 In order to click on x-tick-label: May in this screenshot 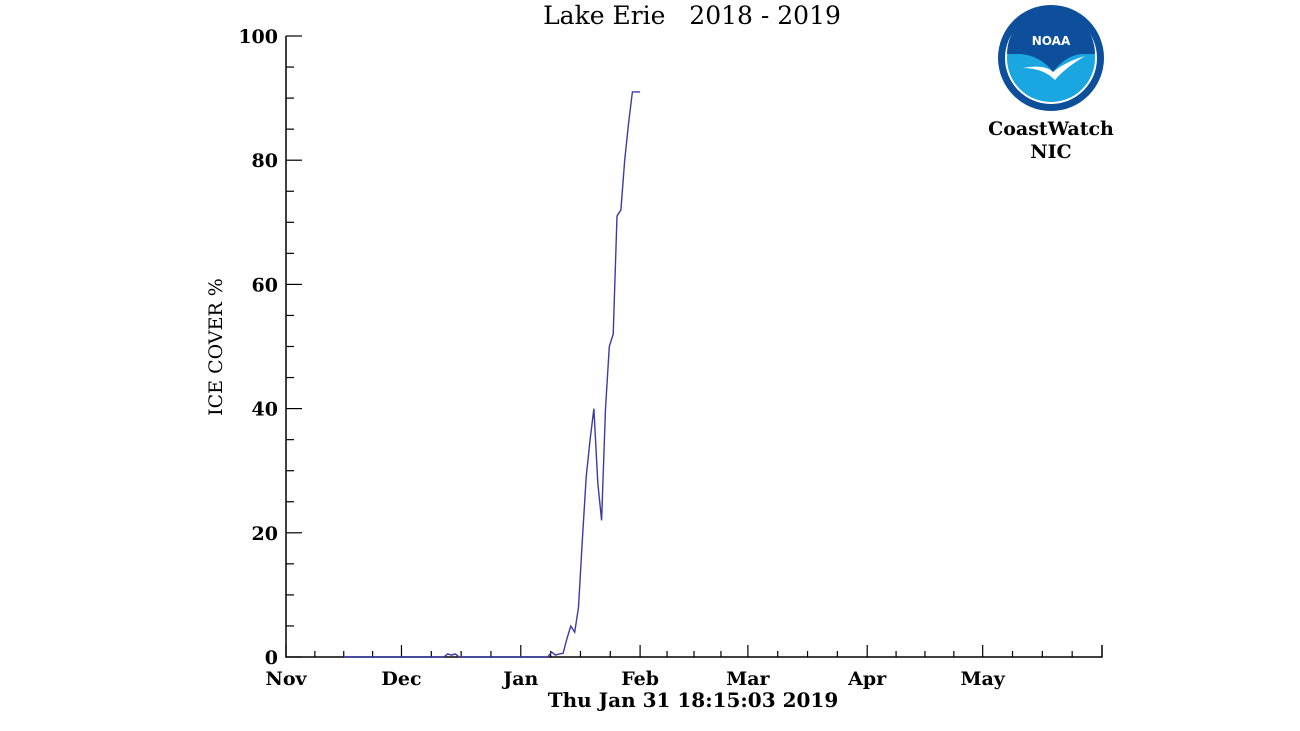, I will do `click(982, 679)`.